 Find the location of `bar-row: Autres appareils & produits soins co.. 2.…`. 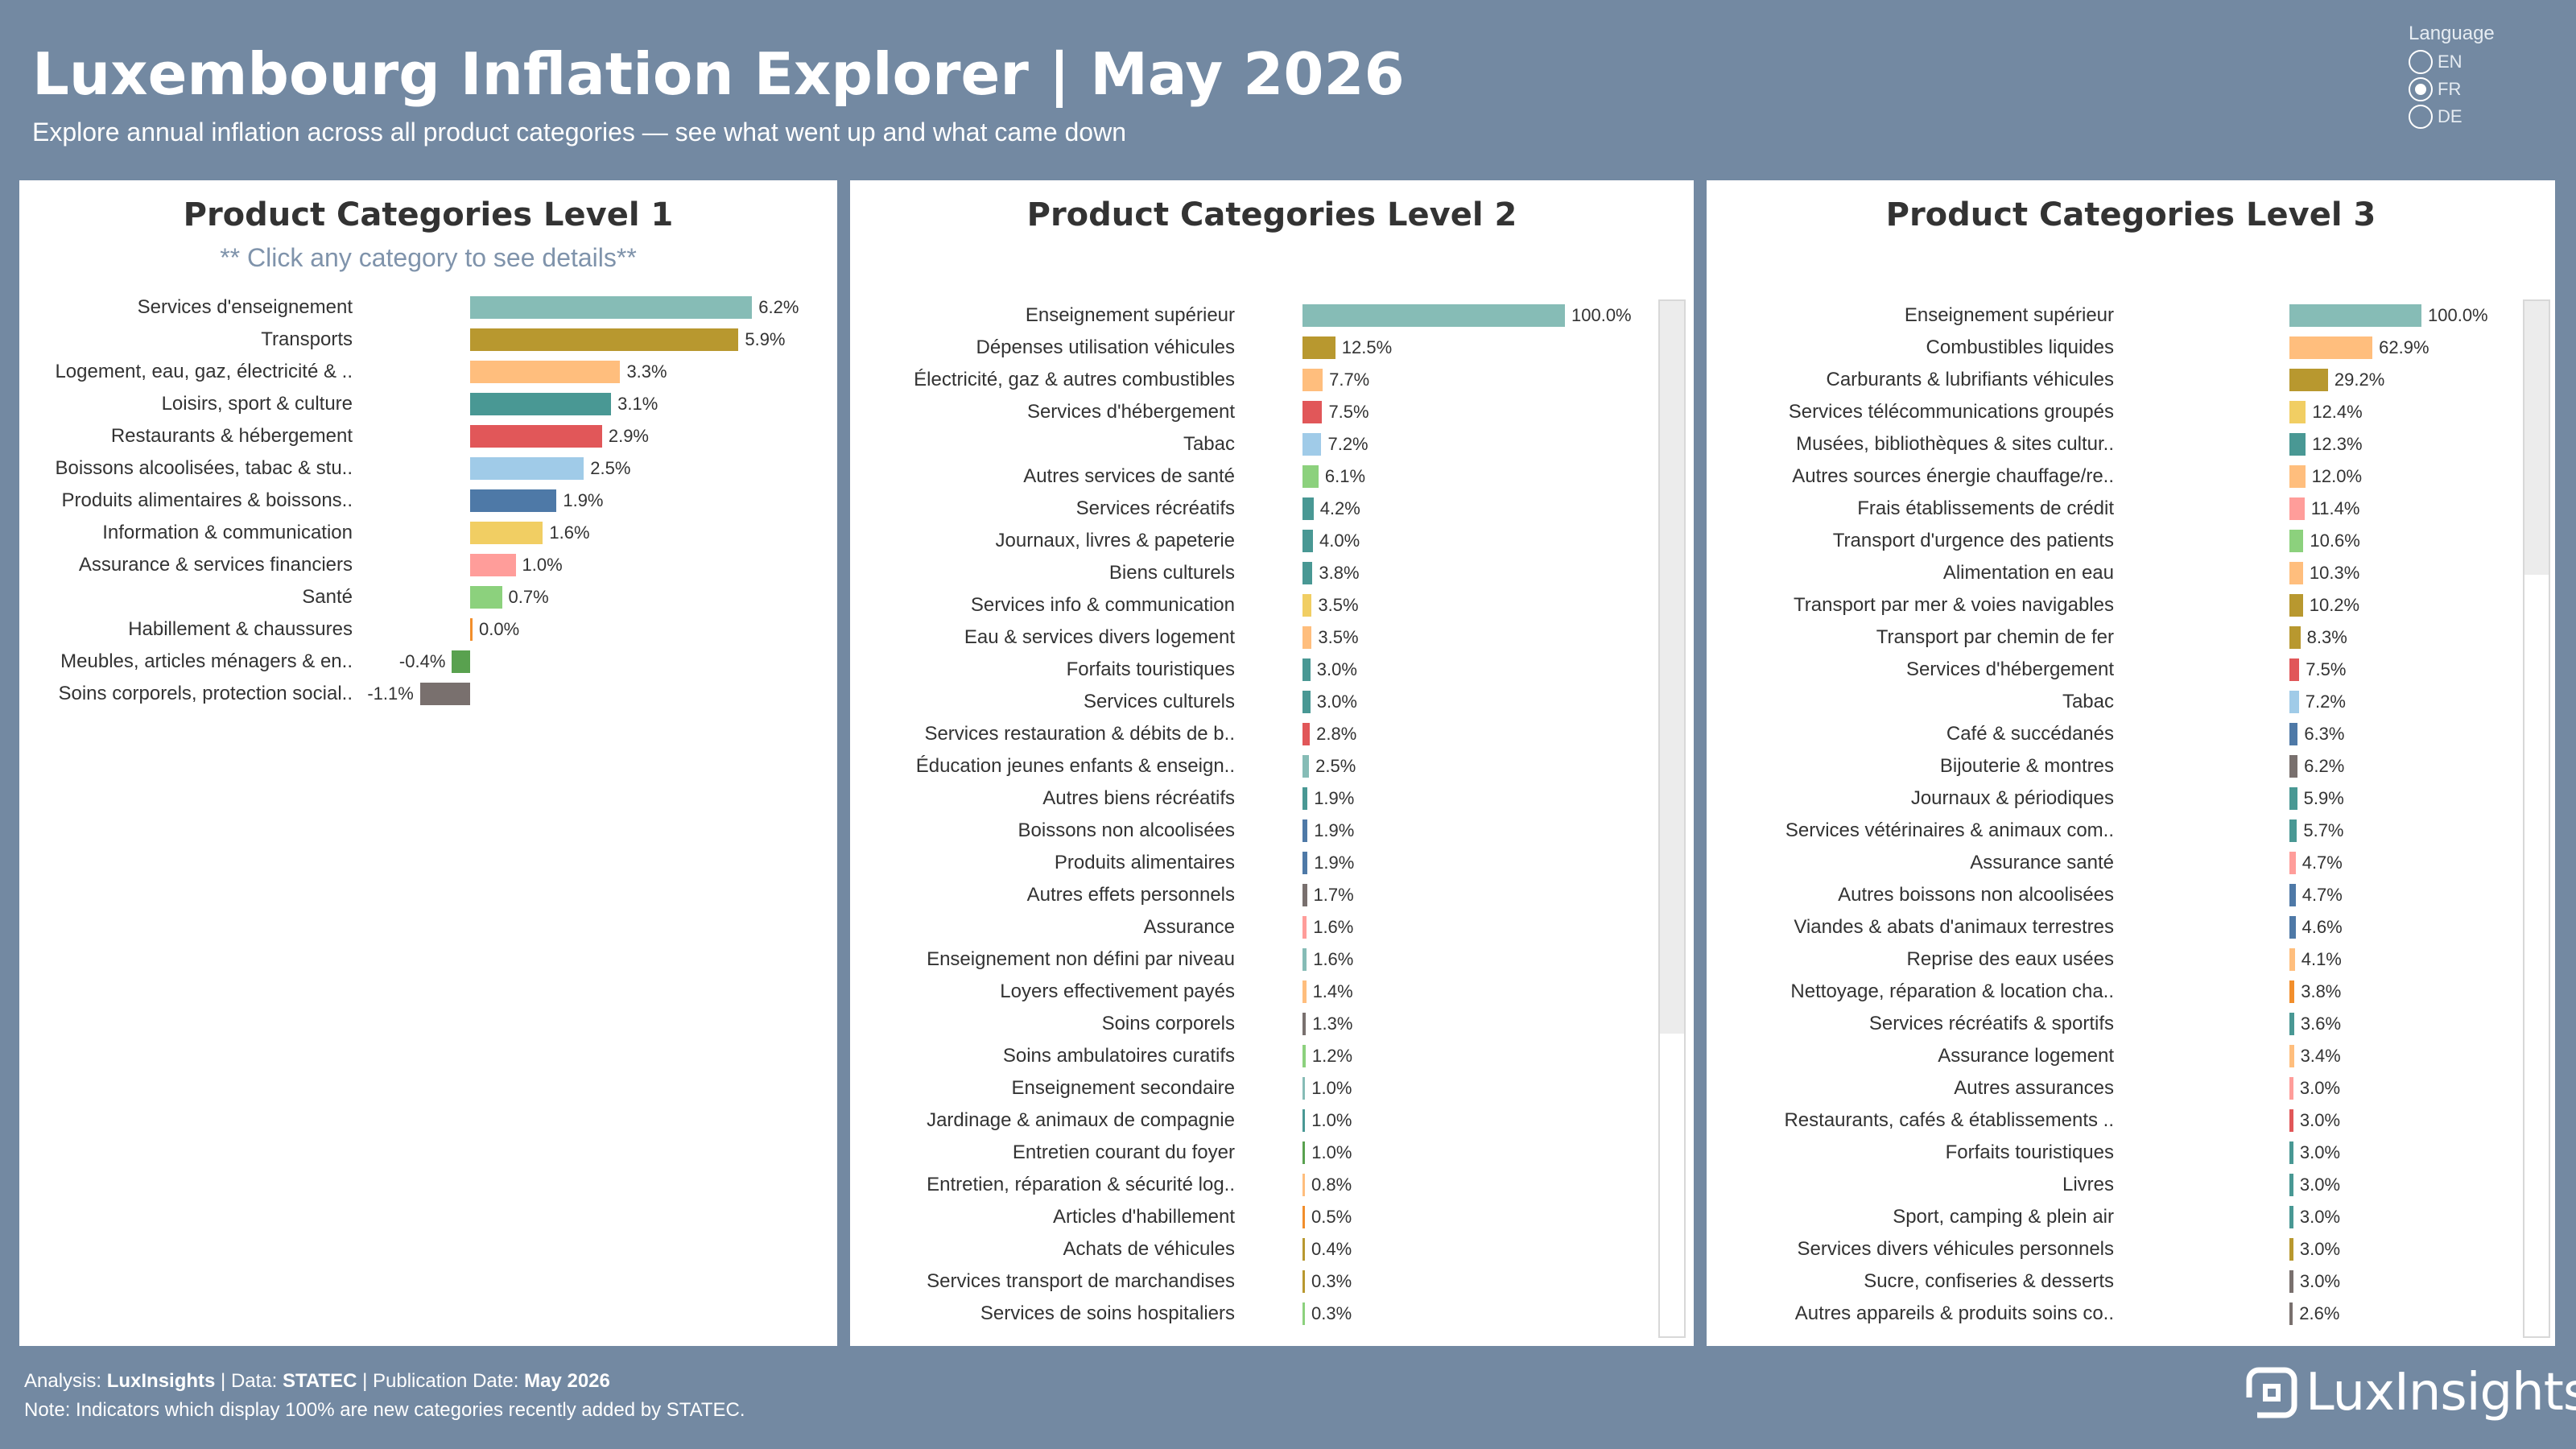

bar-row: Autres appareils & produits soins co.. 2.… is located at coordinates (2131, 1314).